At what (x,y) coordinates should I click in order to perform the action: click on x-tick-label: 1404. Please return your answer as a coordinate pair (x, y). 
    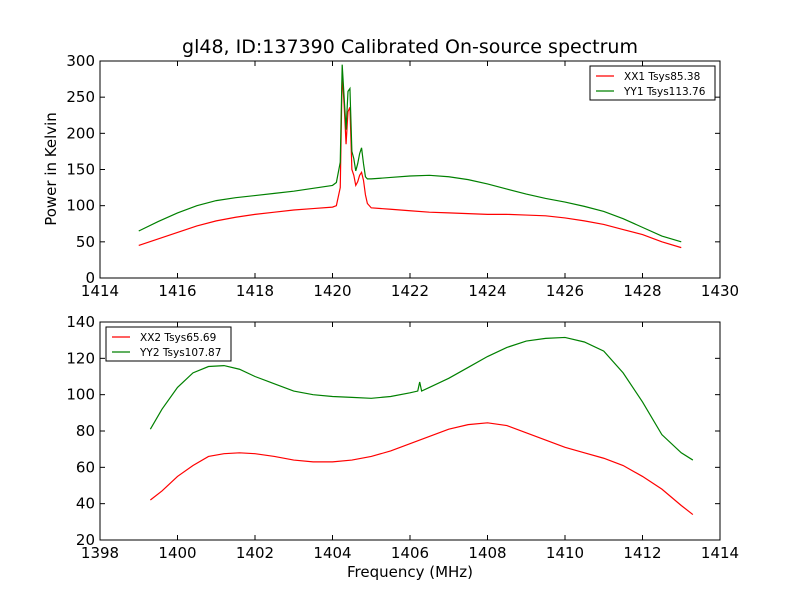
    Looking at the image, I should click on (332, 553).